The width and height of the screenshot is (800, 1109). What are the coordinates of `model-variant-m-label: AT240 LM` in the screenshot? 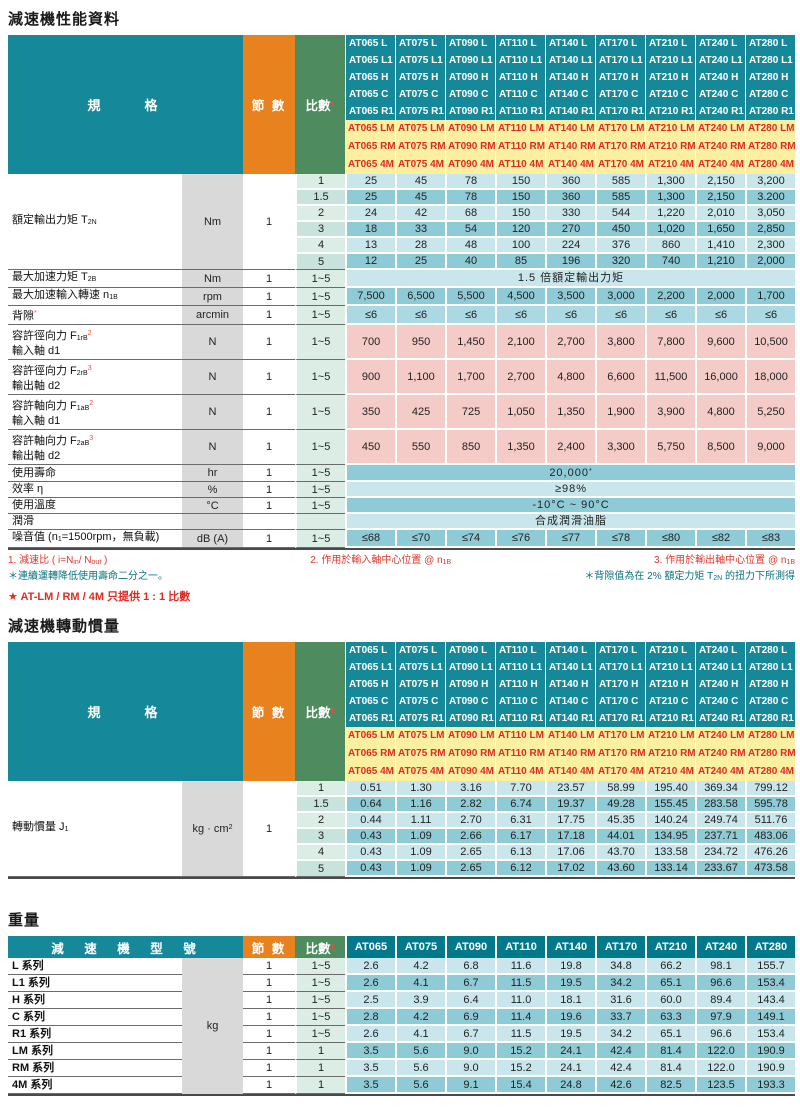 It's located at (721, 128).